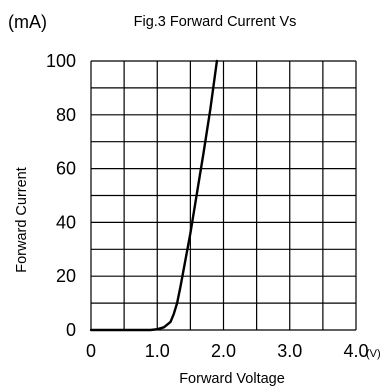  I want to click on x-tick-labels: 0 1.0 2.0 3.0 4.0, so click(227, 351).